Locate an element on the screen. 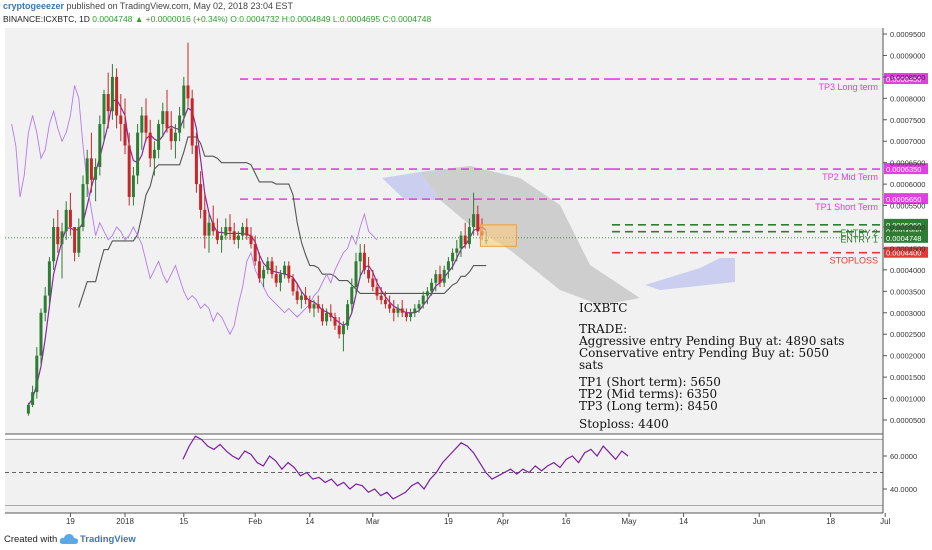 The image size is (932, 550). annotation-tp3: TP3 (Long term): 8450 is located at coordinates (648, 406).